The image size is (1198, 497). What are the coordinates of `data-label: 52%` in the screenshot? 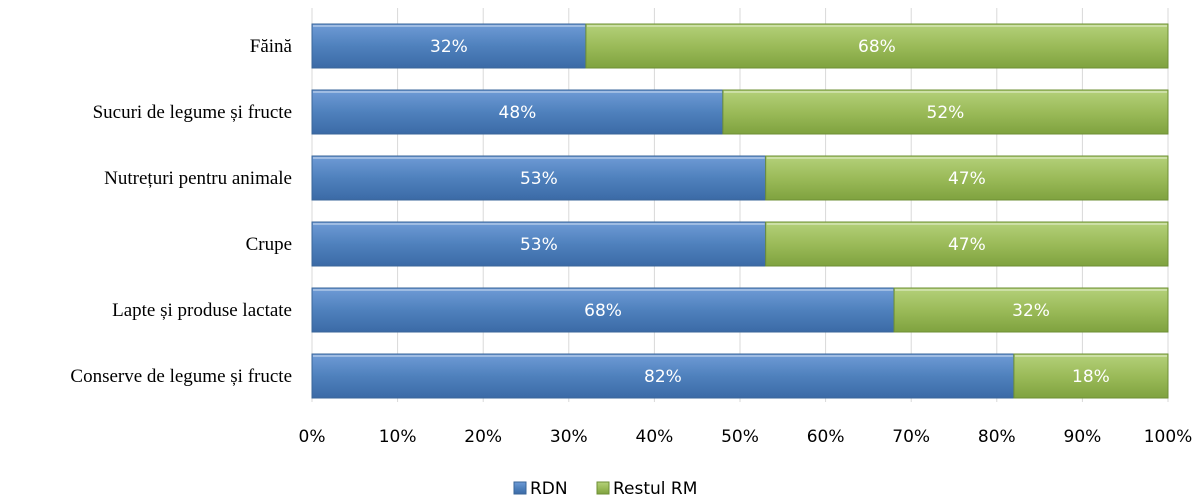 It's located at (946, 113).